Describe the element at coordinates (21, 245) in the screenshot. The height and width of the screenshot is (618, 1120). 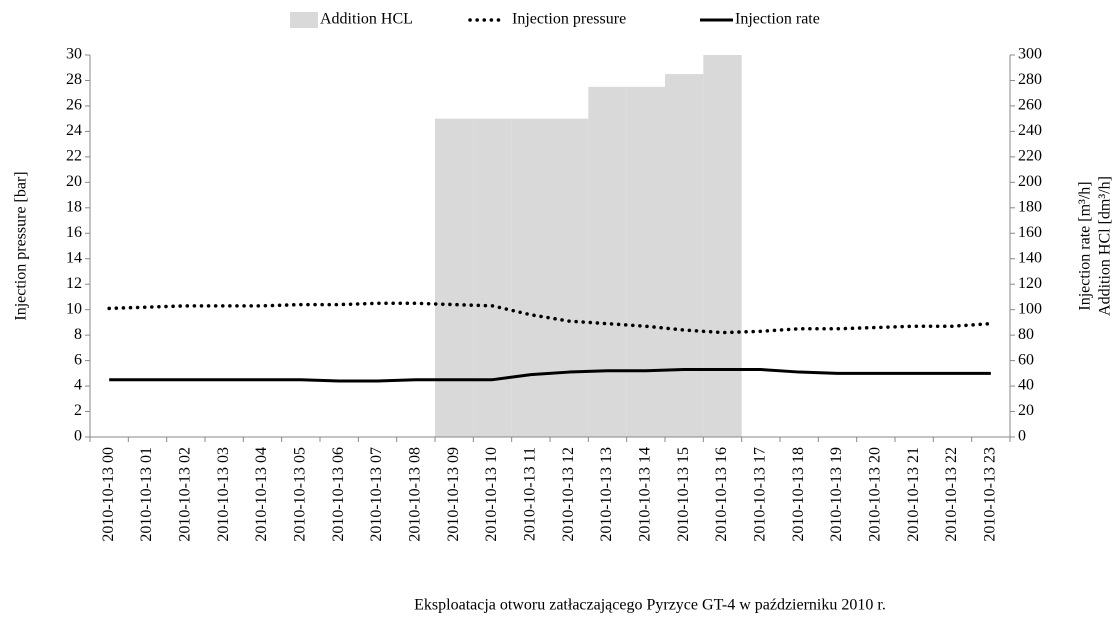
I see `y-axis-title: Injection pressure [bar]` at that location.